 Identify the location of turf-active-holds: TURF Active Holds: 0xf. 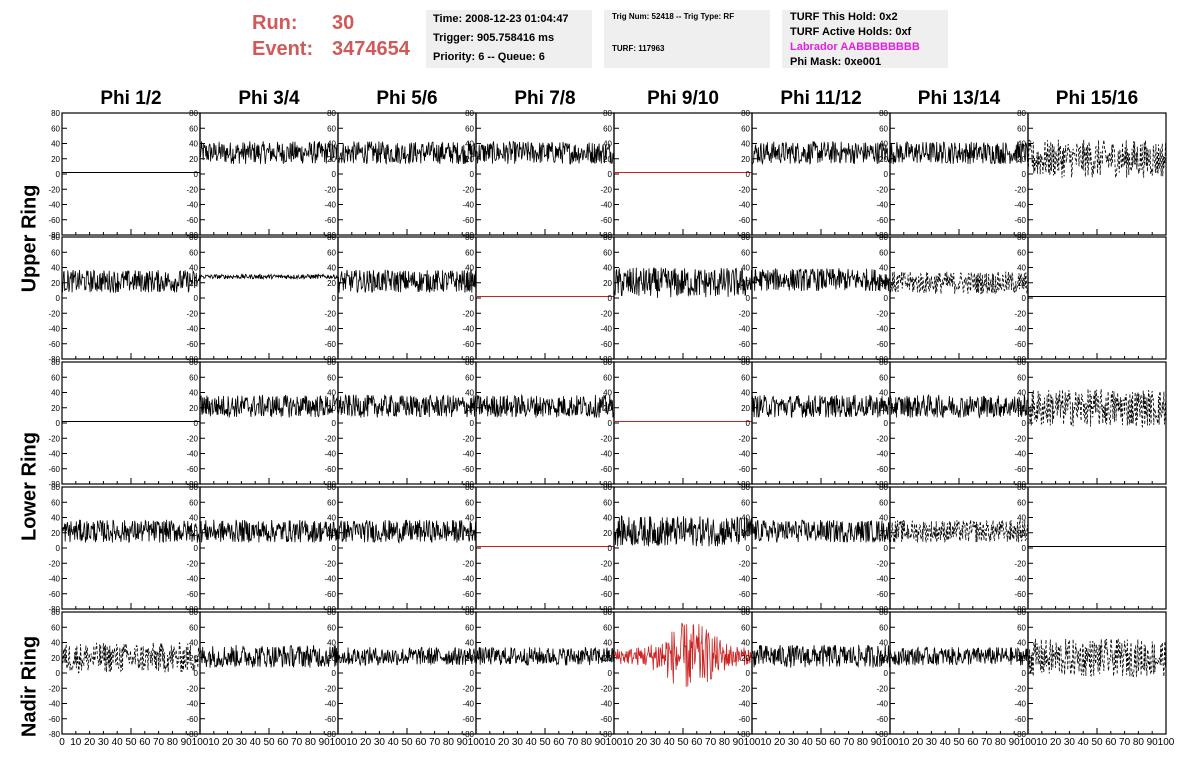
(851, 32).